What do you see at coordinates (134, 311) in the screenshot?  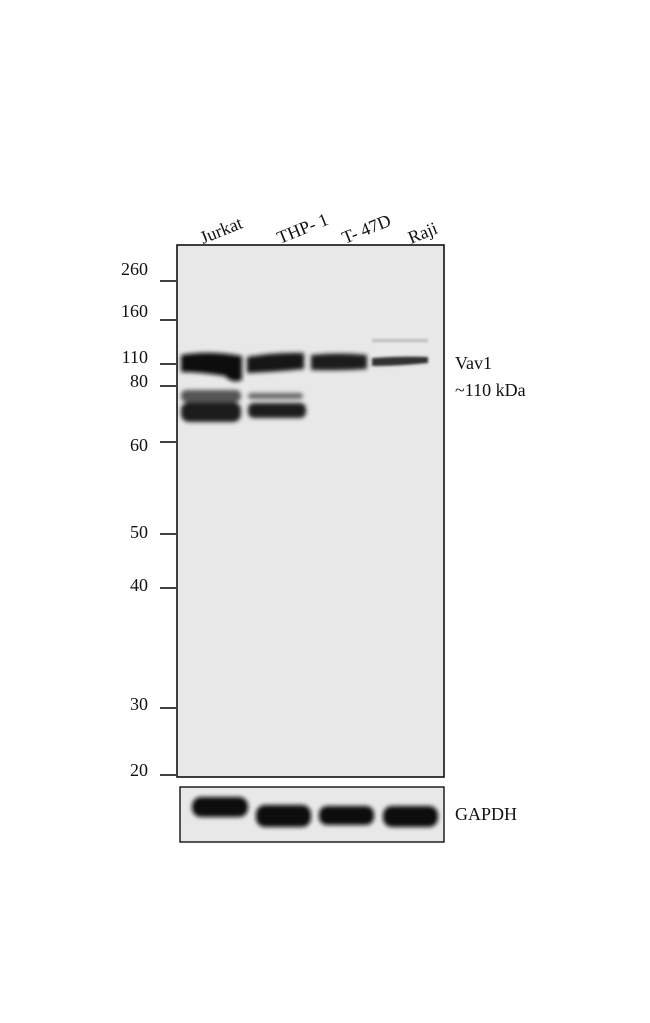 I see `marker-label: 160` at bounding box center [134, 311].